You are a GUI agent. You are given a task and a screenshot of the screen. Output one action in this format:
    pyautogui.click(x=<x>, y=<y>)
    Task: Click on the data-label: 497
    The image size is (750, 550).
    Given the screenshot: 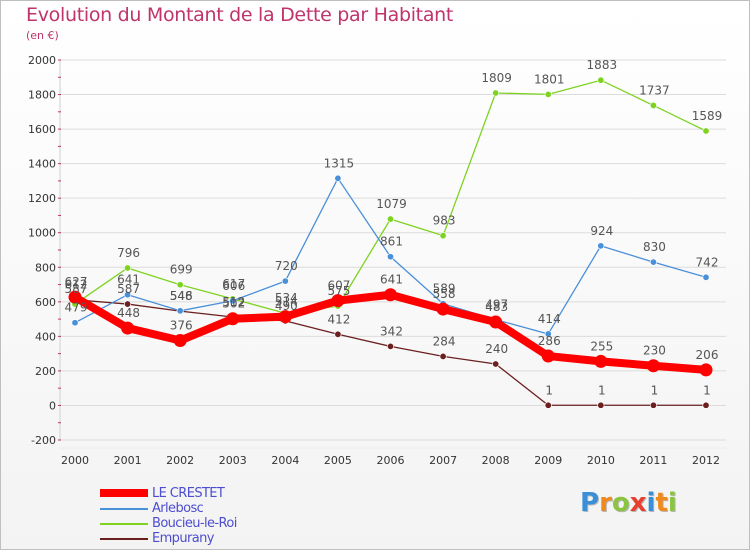 What is the action you would take?
    pyautogui.click(x=496, y=305)
    